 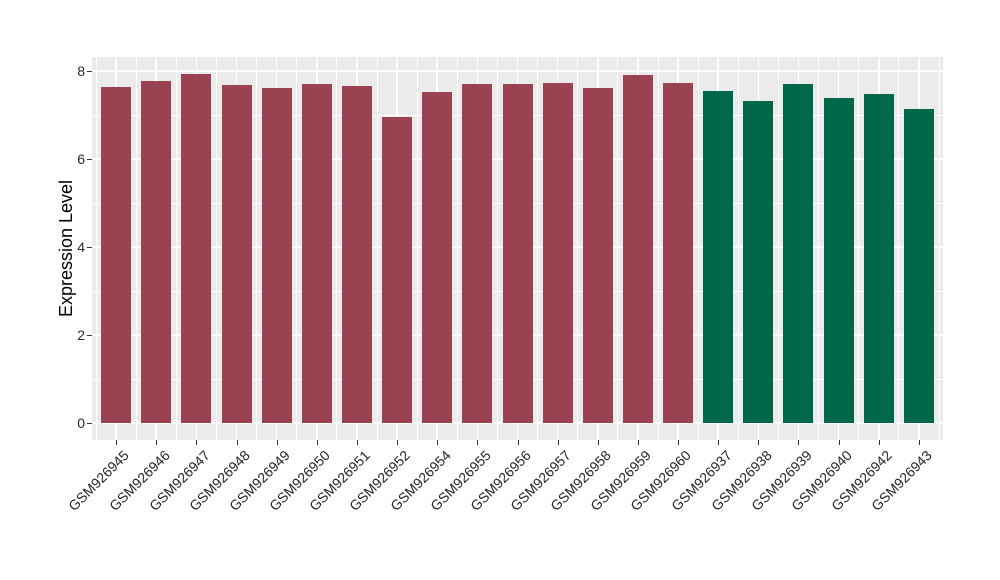 I want to click on bar-GSM926949, so click(x=276, y=255).